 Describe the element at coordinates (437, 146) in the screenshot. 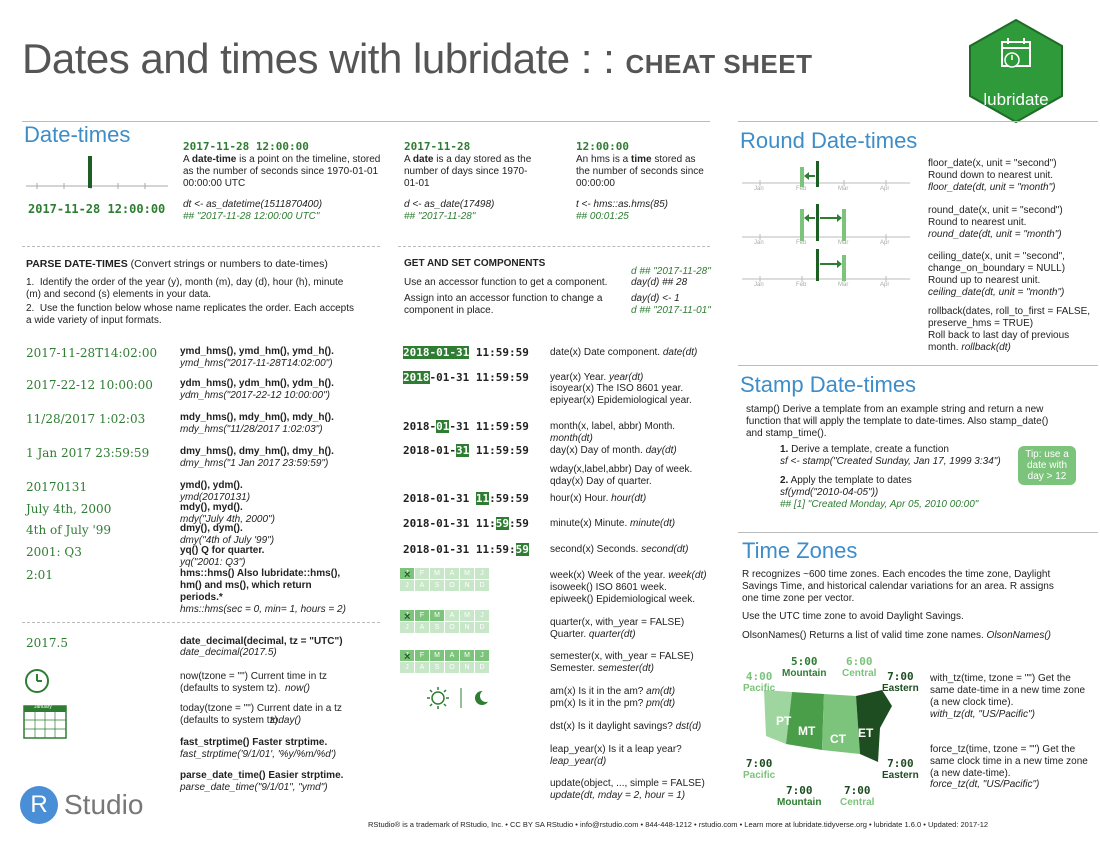

I see `date-example: 2017-11-28` at that location.